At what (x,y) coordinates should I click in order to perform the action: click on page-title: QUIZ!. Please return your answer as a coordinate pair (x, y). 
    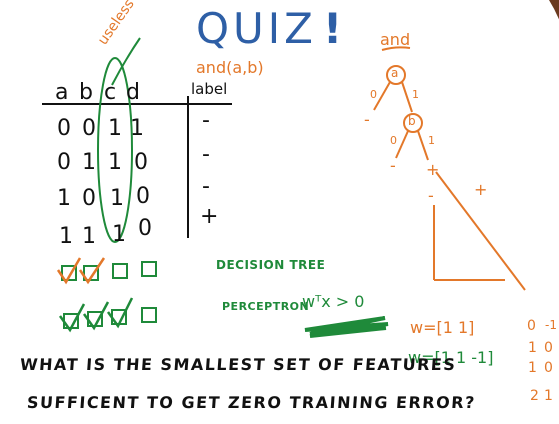
    Looking at the image, I should click on (271, 28).